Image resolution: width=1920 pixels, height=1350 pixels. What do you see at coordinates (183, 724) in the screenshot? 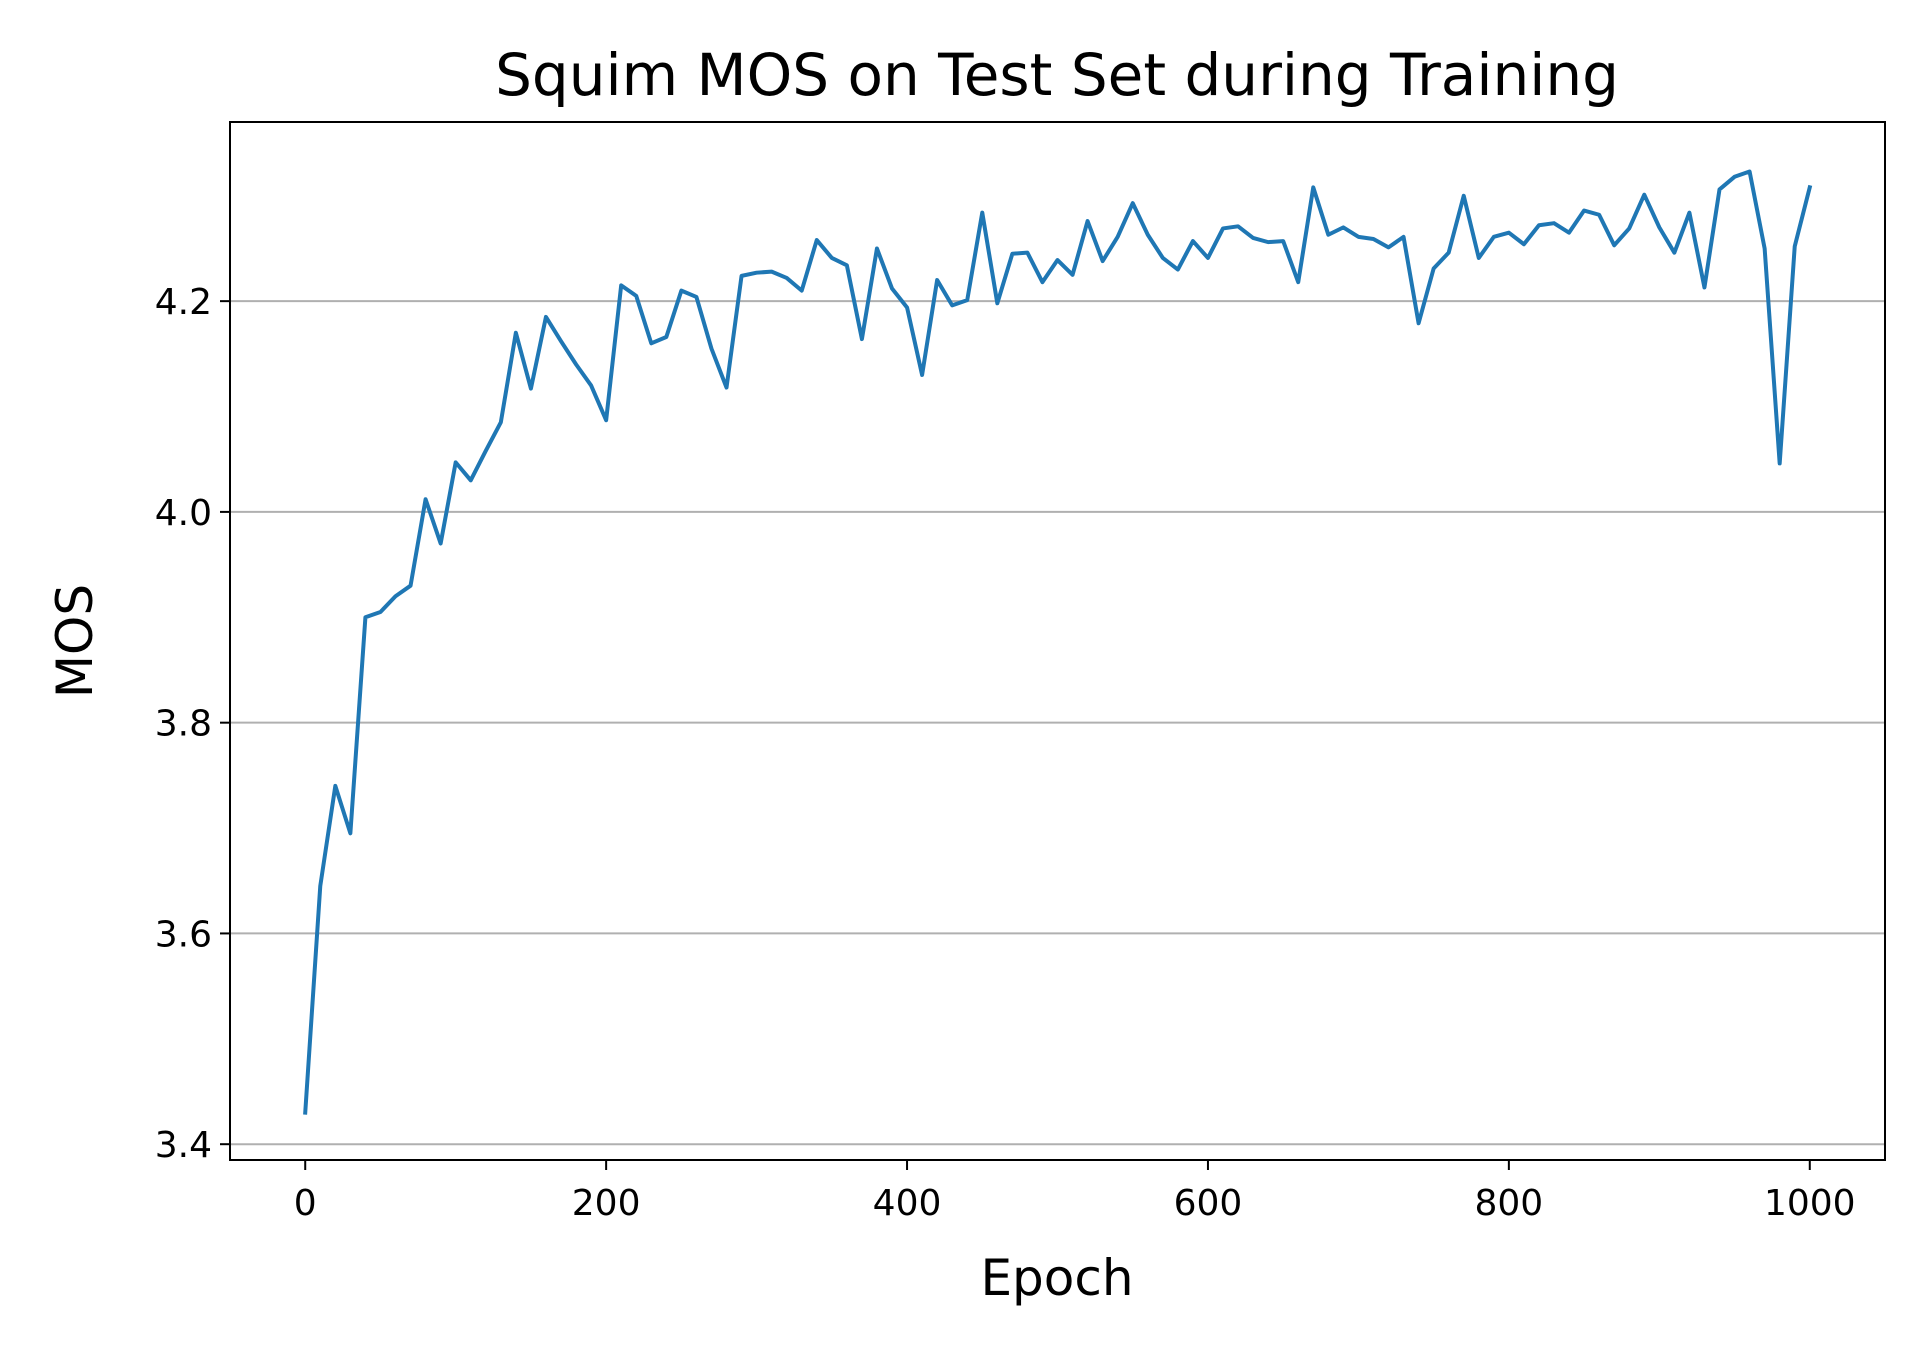
I see `y-tick-label: 3.8` at bounding box center [183, 724].